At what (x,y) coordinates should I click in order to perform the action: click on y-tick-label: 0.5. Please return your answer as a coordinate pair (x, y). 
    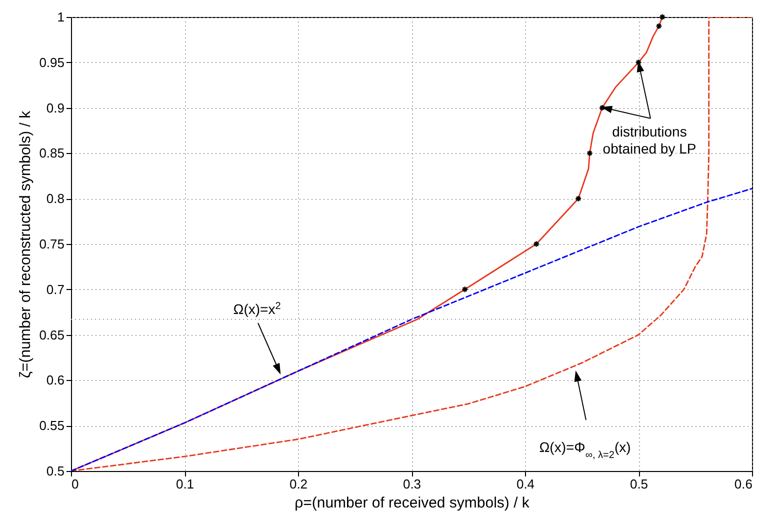
    Looking at the image, I should click on (55, 471).